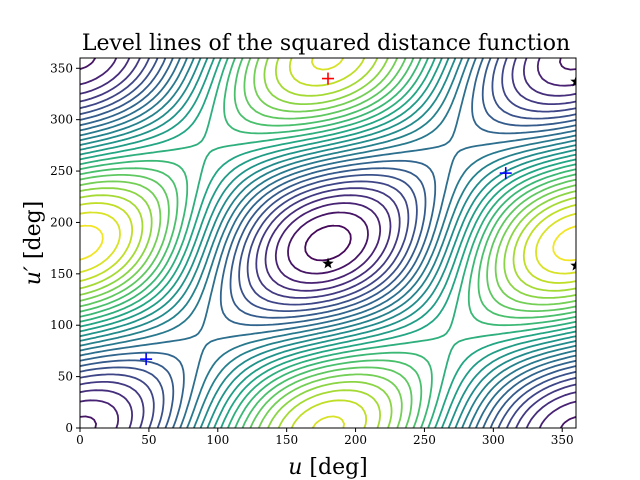 The image size is (640, 480). Describe the element at coordinates (61, 222) in the screenshot. I see `y-tick-label: 200` at that location.